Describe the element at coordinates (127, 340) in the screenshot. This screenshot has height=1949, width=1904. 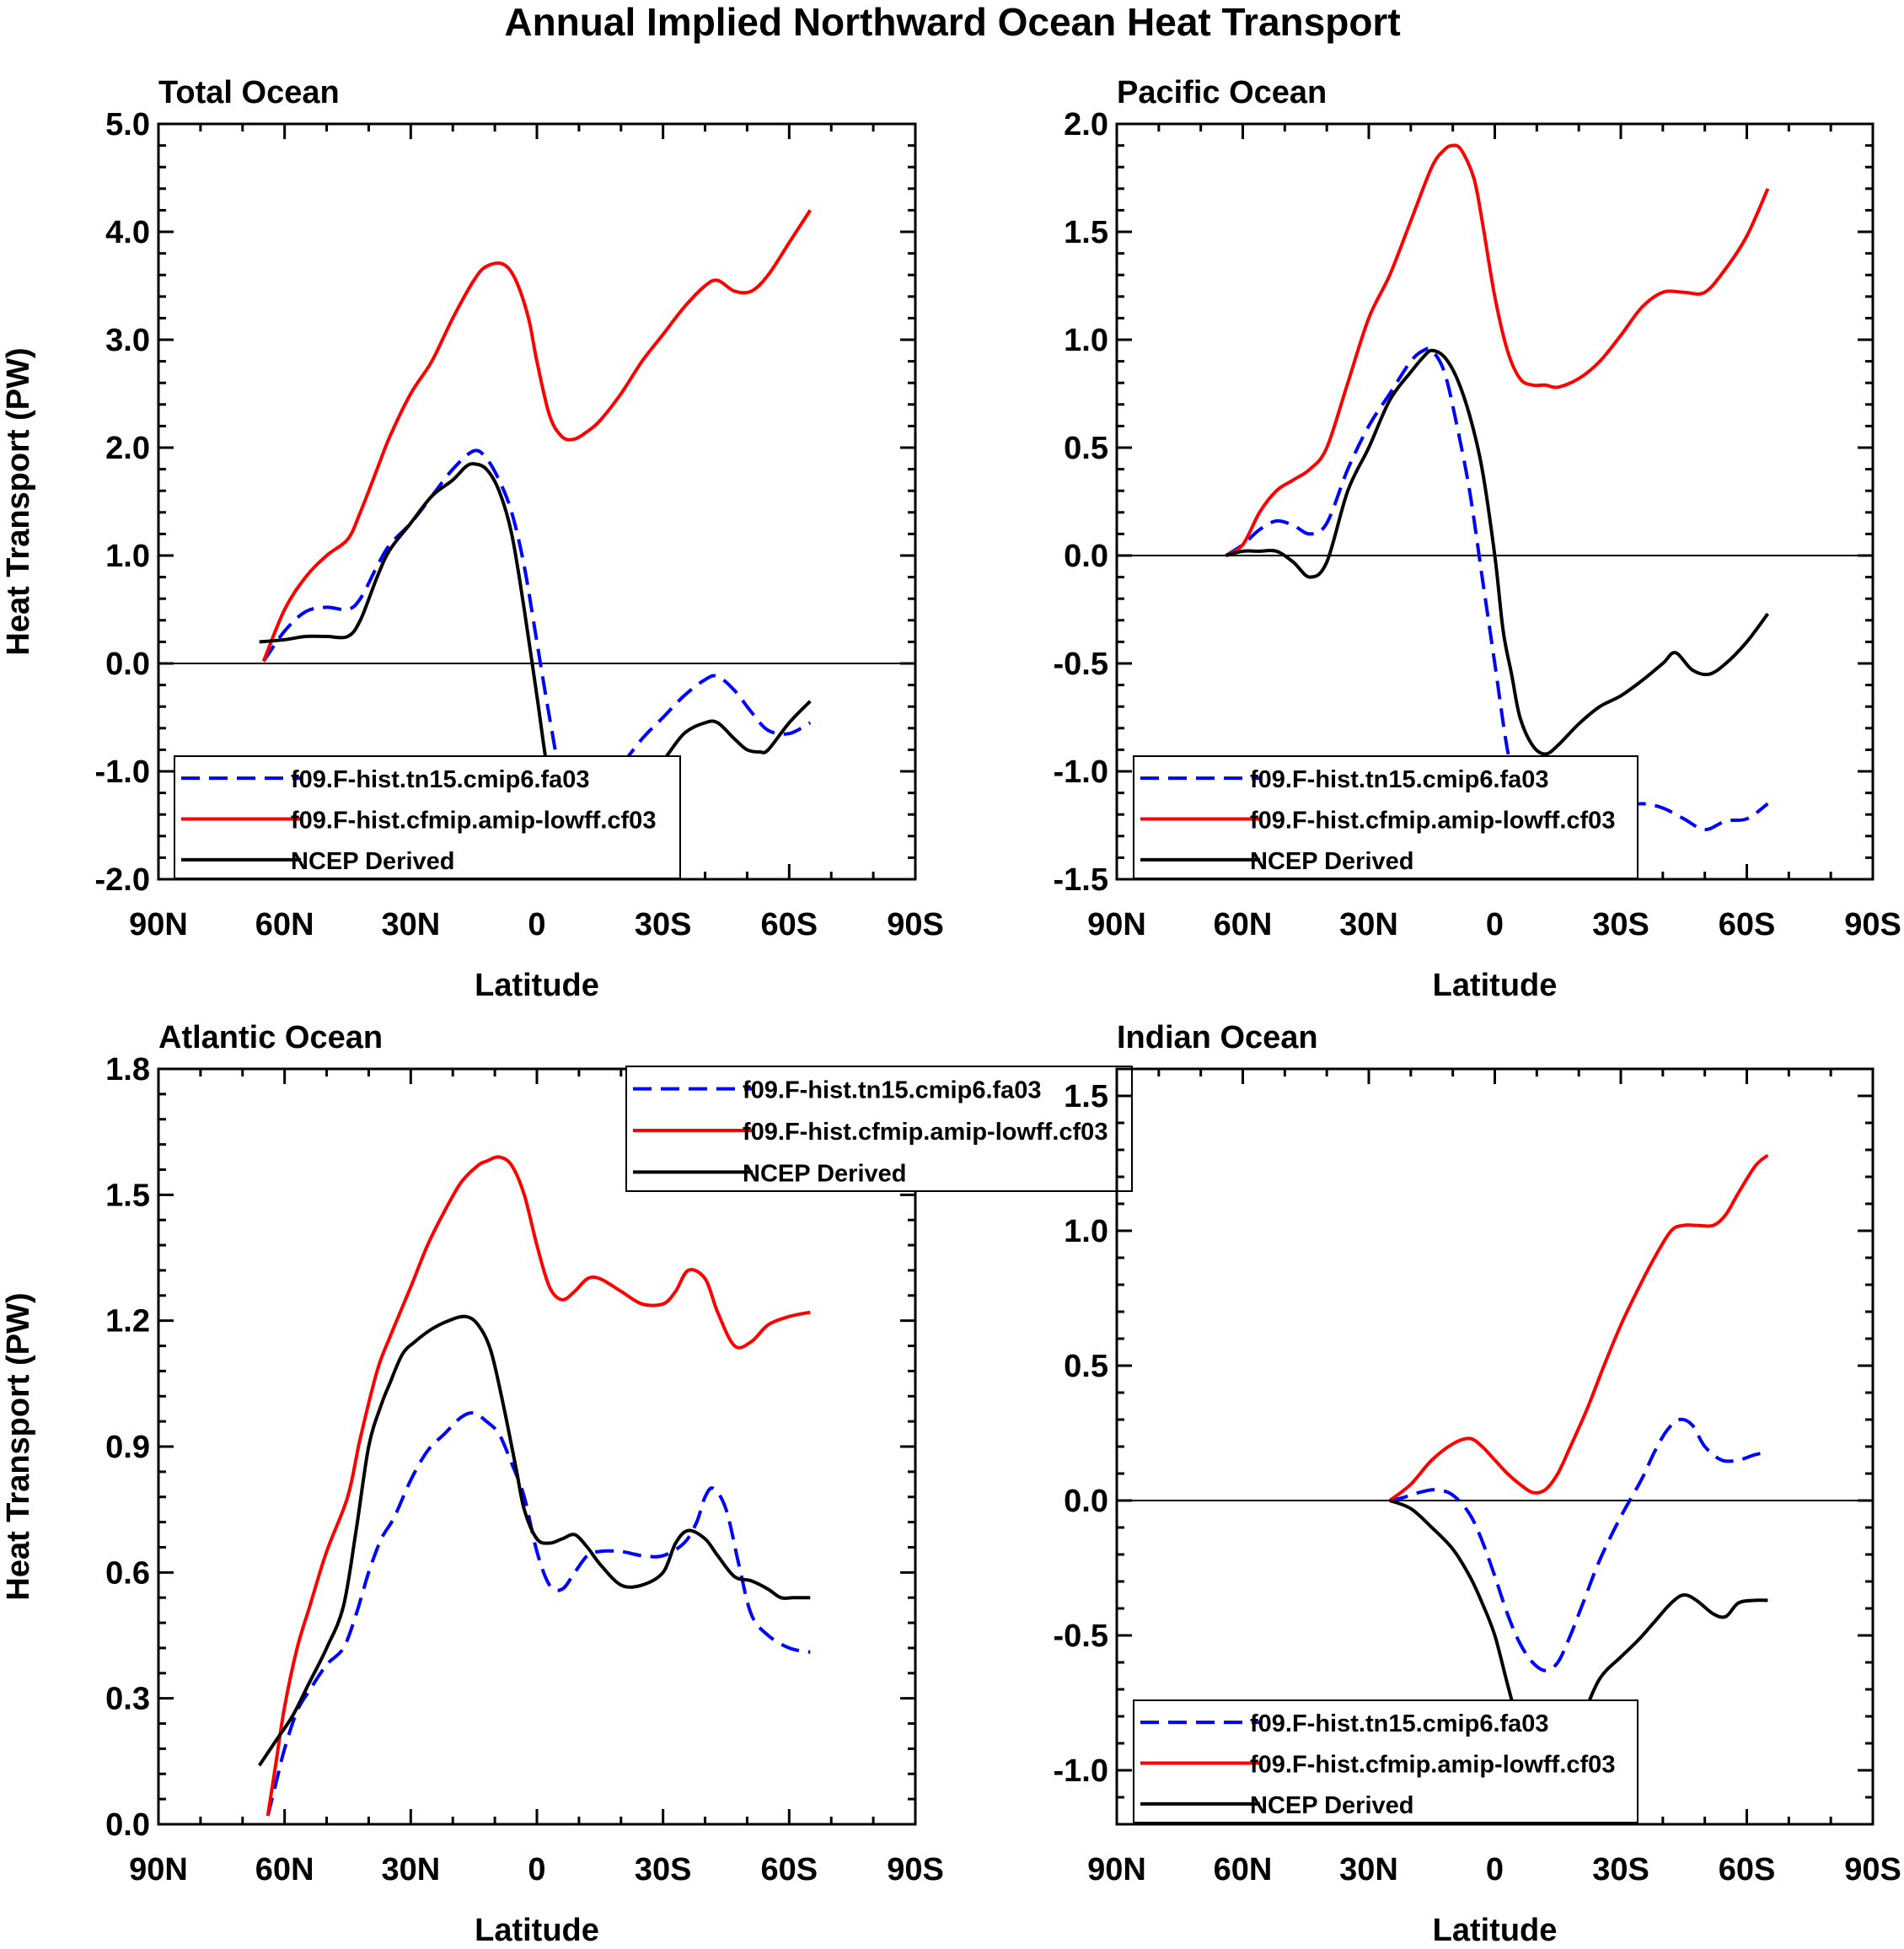
I see `y-tick-label: 3.0` at that location.